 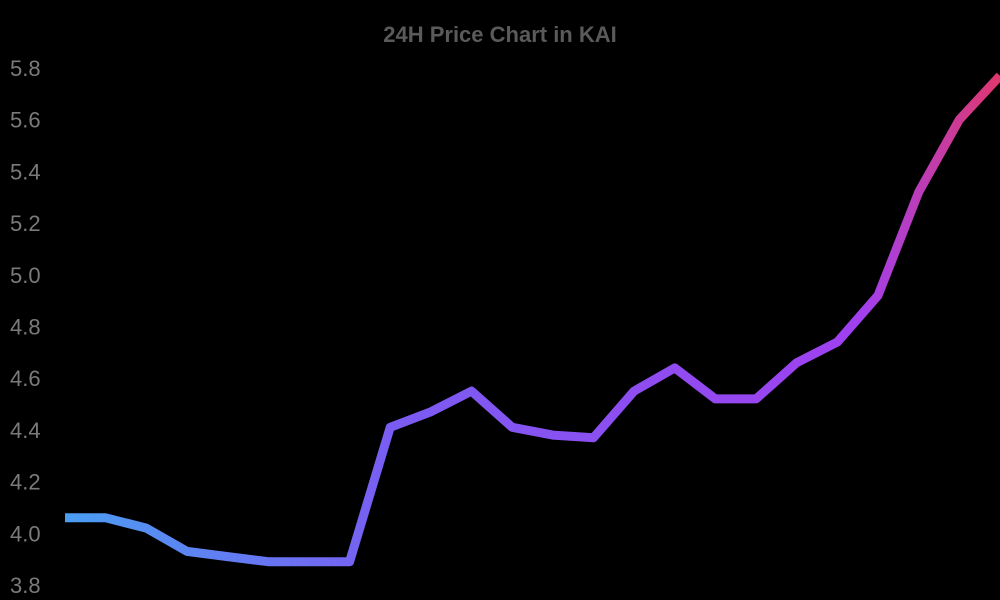 I want to click on y-tick-label: 5.6, so click(x=25, y=120).